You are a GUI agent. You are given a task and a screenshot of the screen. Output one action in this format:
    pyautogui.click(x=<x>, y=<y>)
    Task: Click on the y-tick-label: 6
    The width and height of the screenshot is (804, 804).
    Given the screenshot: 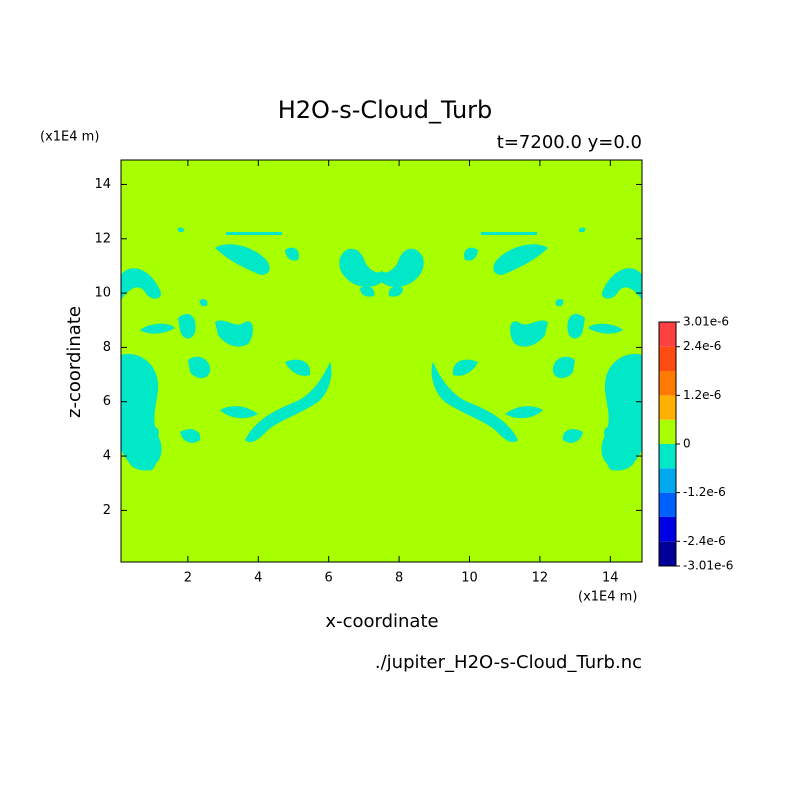 What is the action you would take?
    pyautogui.click(x=107, y=401)
    